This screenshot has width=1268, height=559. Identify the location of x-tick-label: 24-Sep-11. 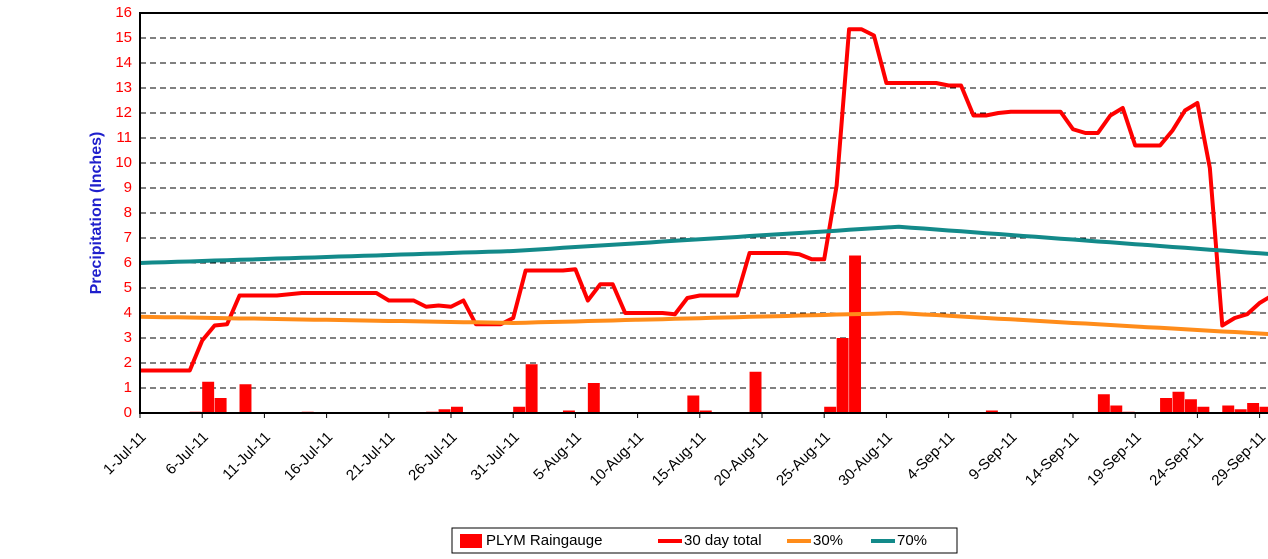
(1176, 459).